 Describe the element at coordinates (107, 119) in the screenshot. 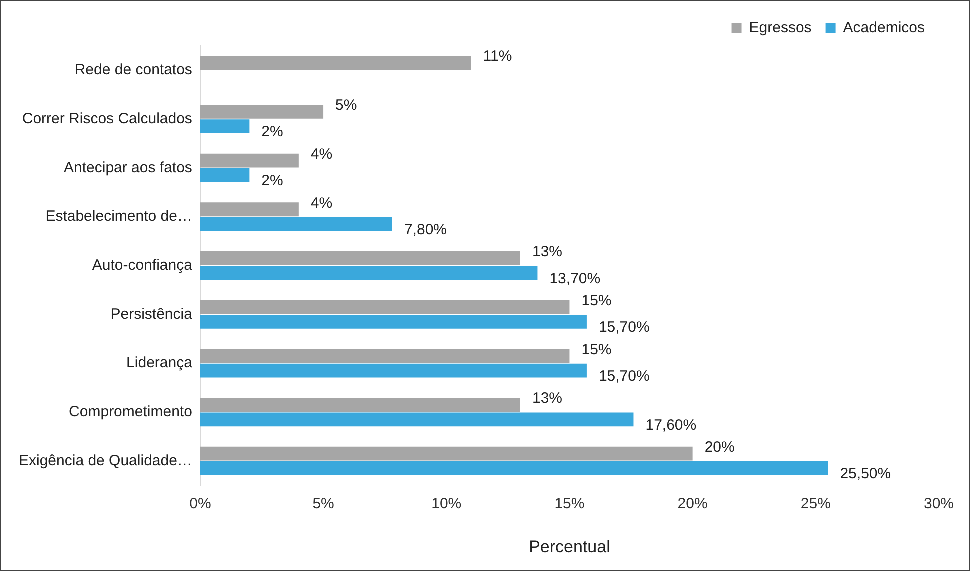

I see `y-tick-label: Correr Riscos Calculados` at that location.